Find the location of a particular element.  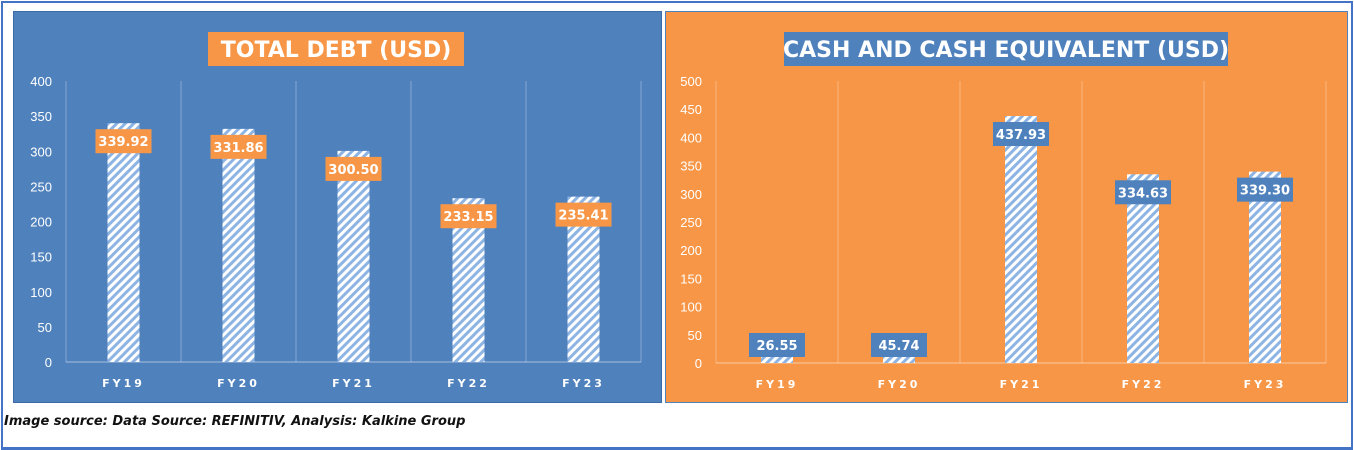

bar-FY22 is located at coordinates (1143, 268).